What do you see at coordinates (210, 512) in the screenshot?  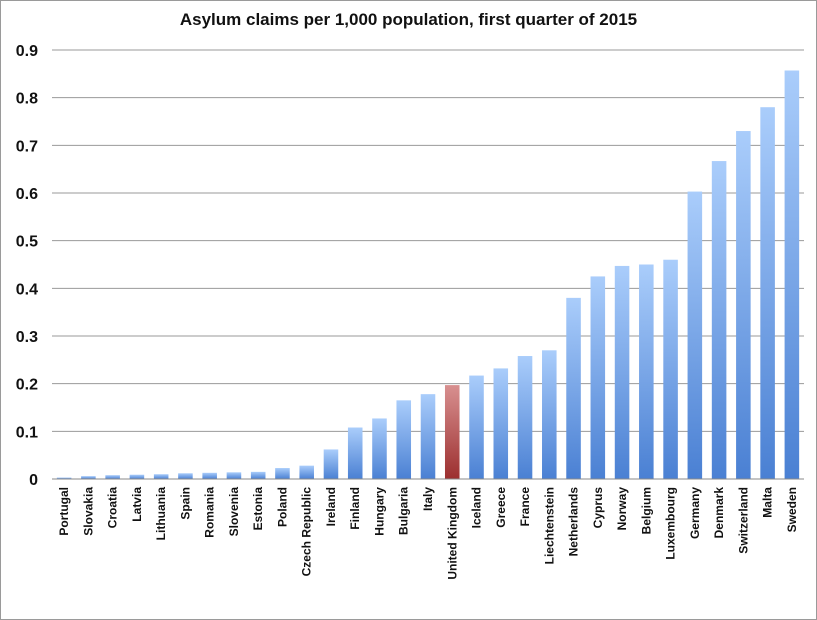 I see `x-tick-label: Romania` at bounding box center [210, 512].